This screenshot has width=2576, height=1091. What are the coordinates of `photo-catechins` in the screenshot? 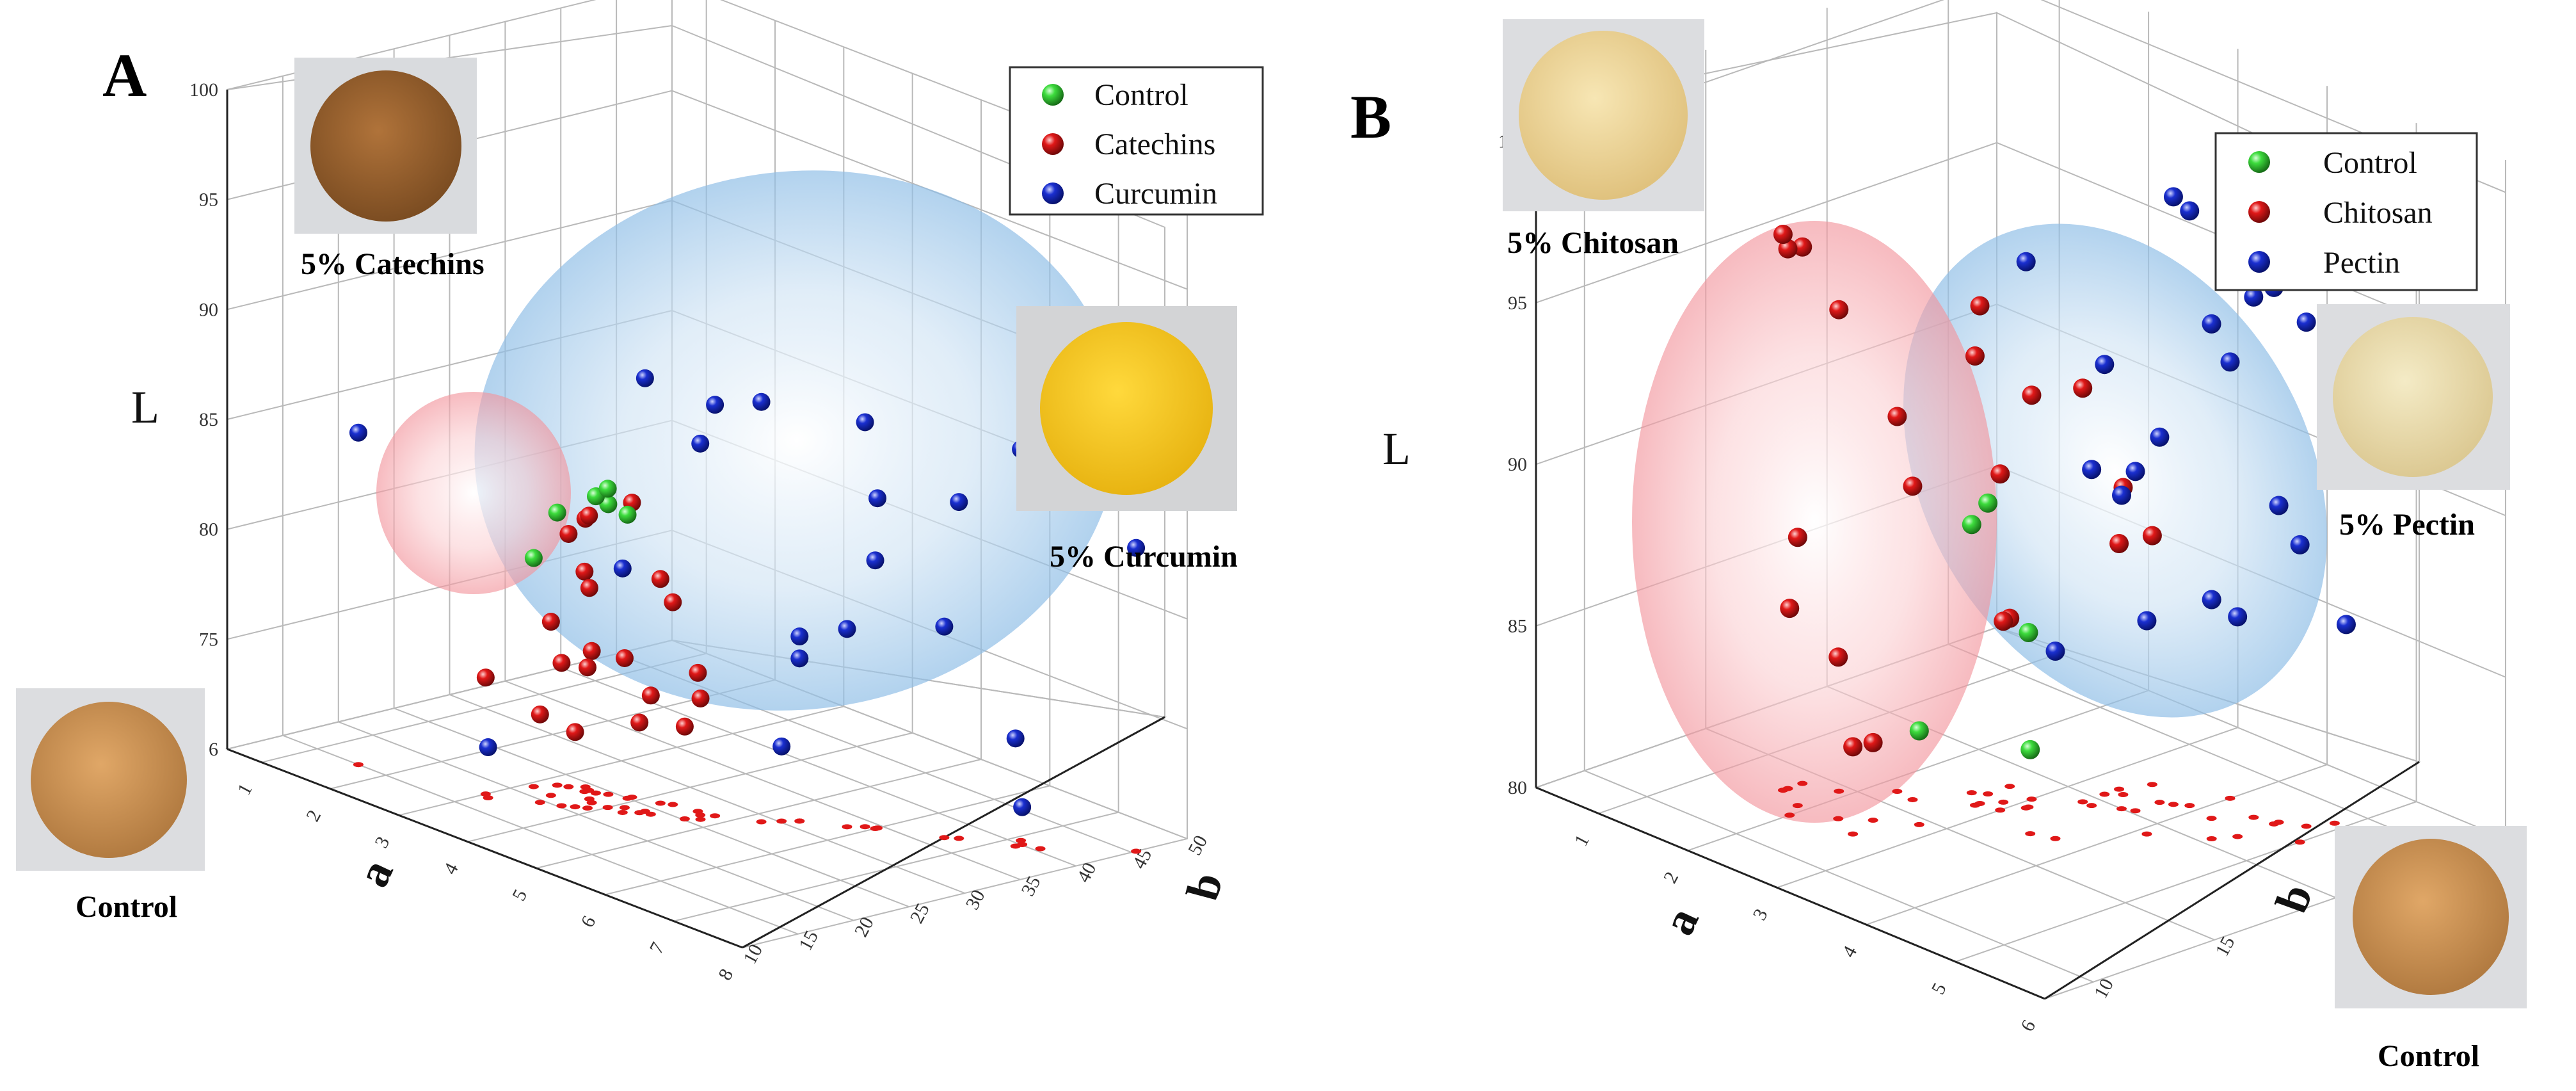 It's located at (385, 146).